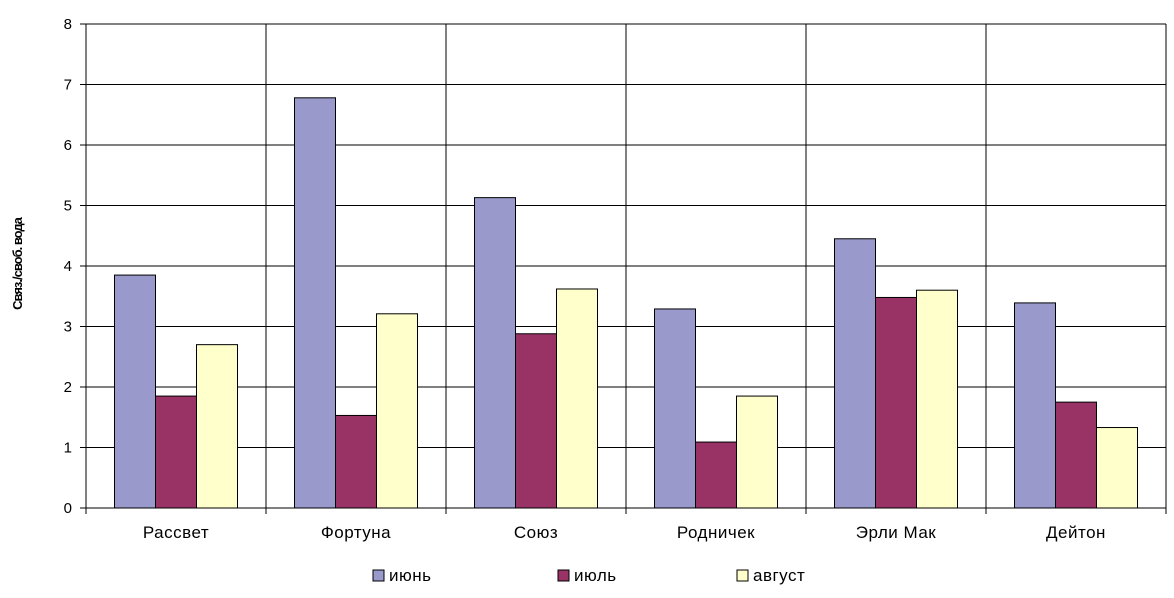 This screenshot has height=598, width=1174. I want to click on x-category-label: Эрли Мак, so click(896, 532).